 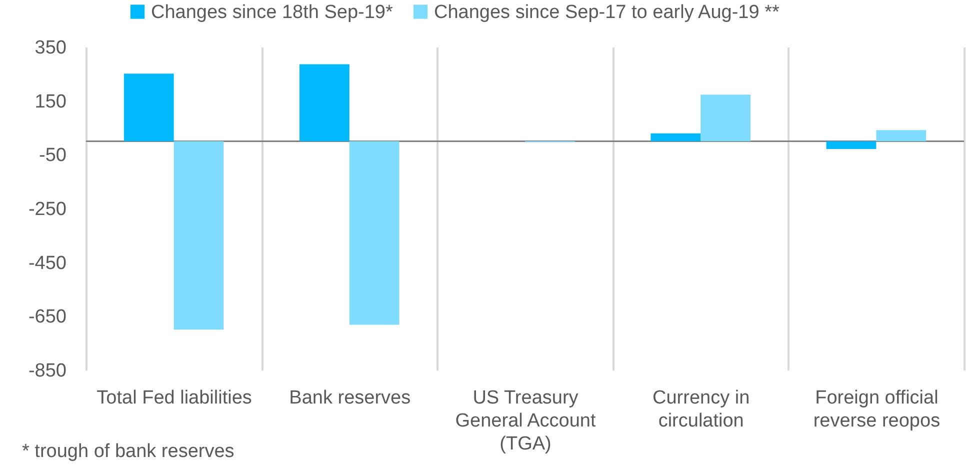 I want to click on y-tick-label: -250, so click(x=47, y=209).